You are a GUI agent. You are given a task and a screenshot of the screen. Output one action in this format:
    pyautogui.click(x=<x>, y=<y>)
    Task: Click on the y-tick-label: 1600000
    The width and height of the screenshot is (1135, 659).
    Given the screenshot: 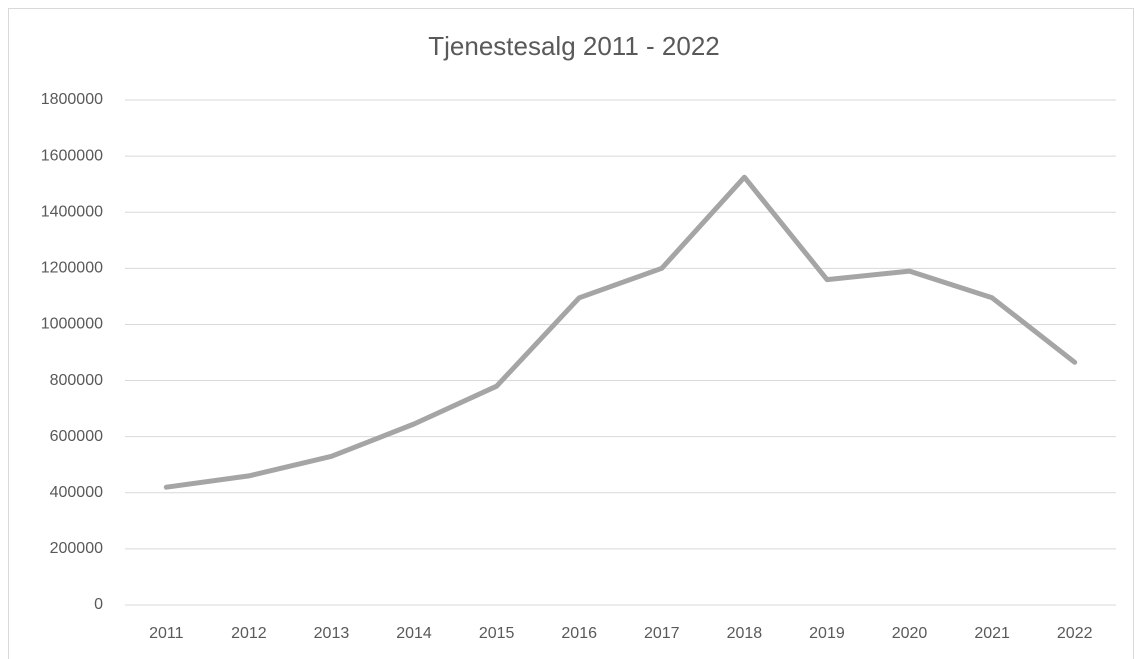 What is the action you would take?
    pyautogui.click(x=72, y=155)
    